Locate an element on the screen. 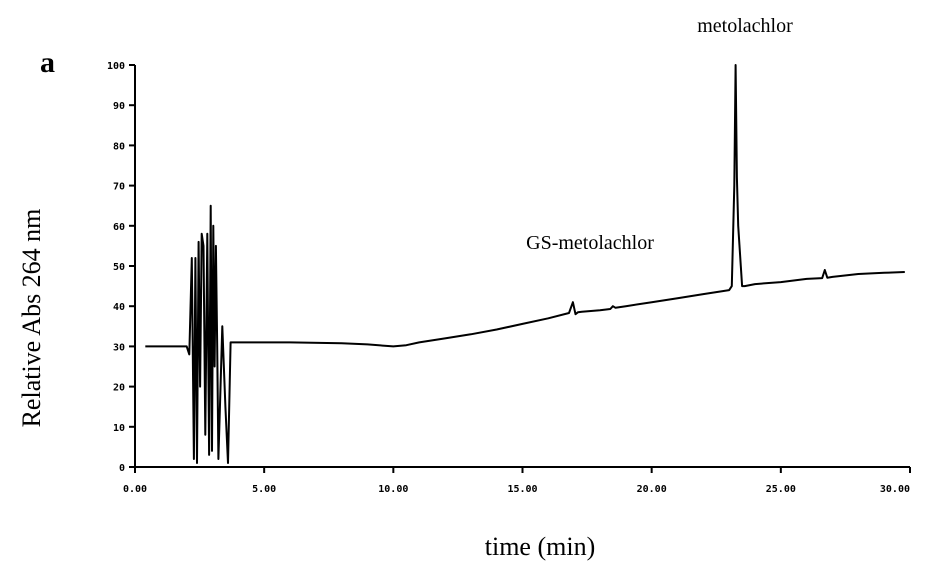 This screenshot has height=573, width=946. y-tick-label: 50 is located at coordinates (119, 267).